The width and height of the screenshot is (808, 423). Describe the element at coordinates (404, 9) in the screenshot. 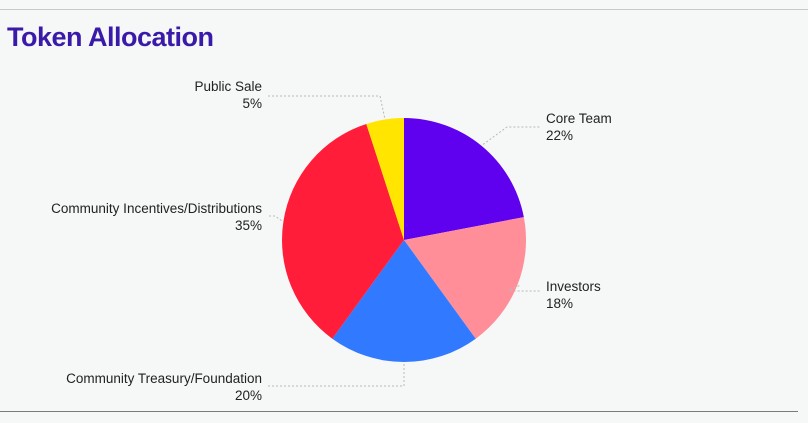

I see `top-divider` at that location.